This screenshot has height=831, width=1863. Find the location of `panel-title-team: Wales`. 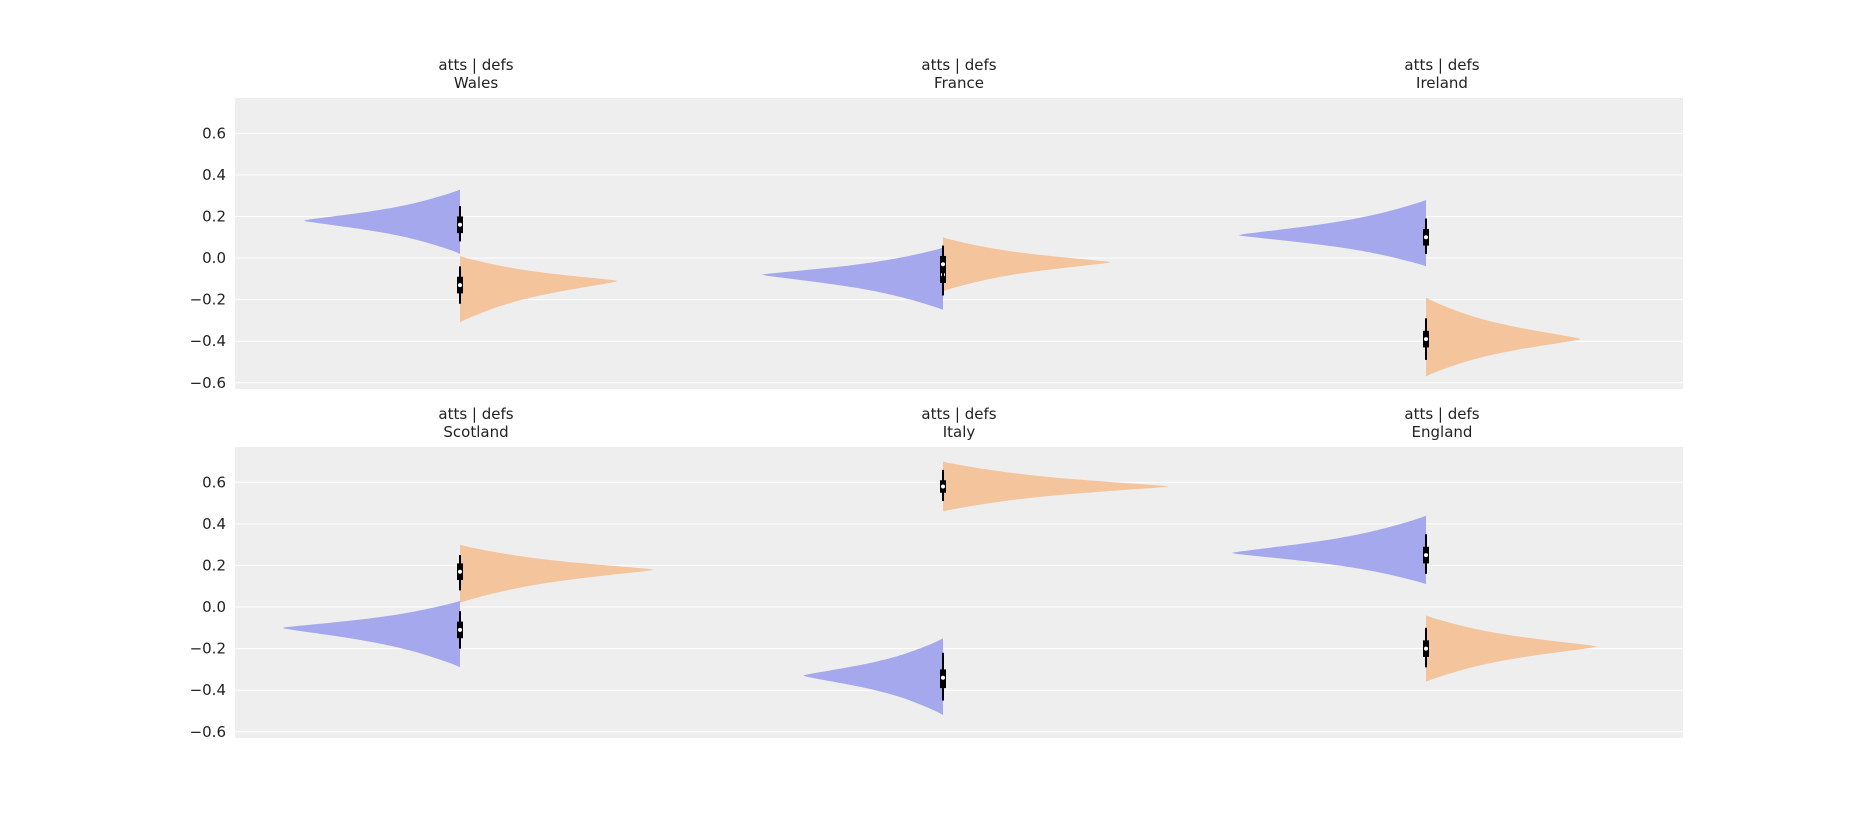

panel-title-team: Wales is located at coordinates (476, 83).